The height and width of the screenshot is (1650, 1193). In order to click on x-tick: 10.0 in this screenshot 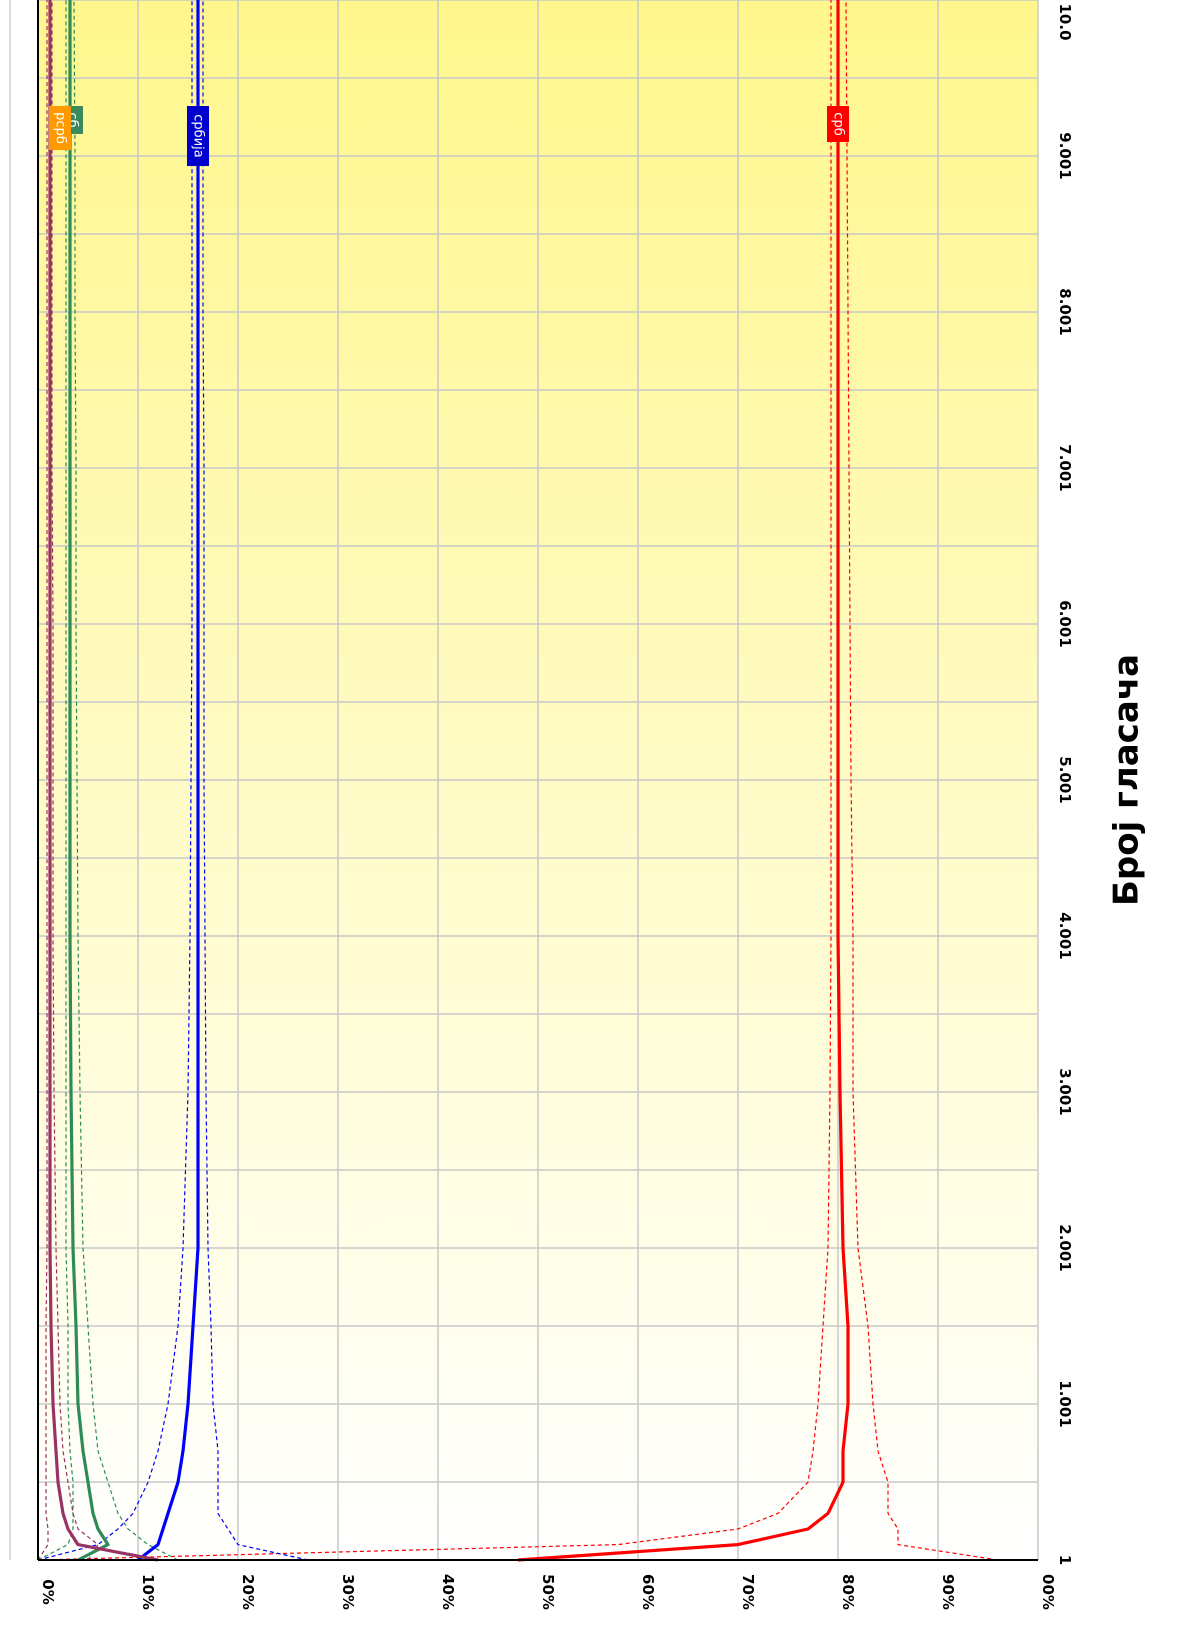, I will do `click(1065, 21)`.